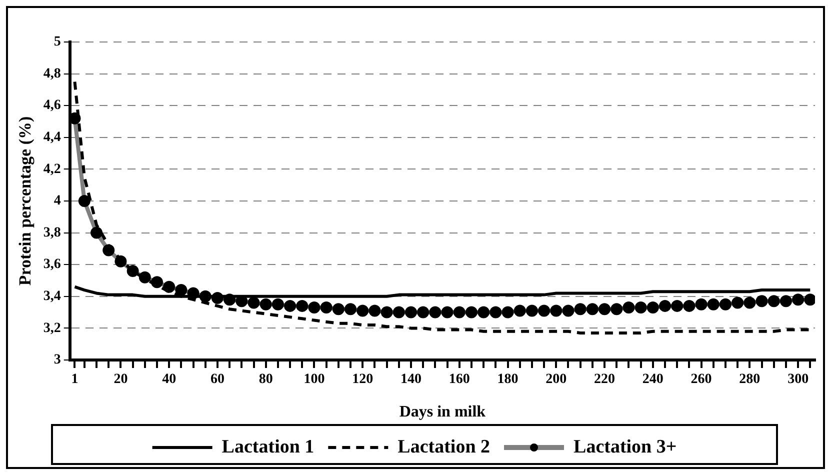 The image size is (829, 473). Describe the element at coordinates (653, 380) in the screenshot. I see `x-tick-label: 240` at that location.